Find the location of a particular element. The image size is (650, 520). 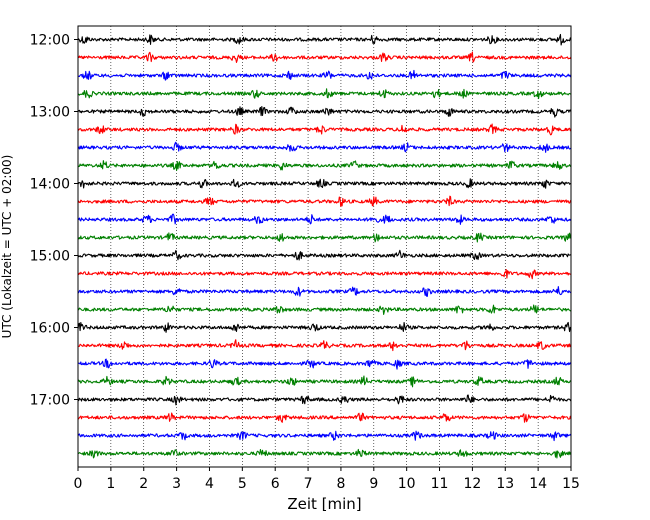

x-tick-label: 8 is located at coordinates (340, 484).